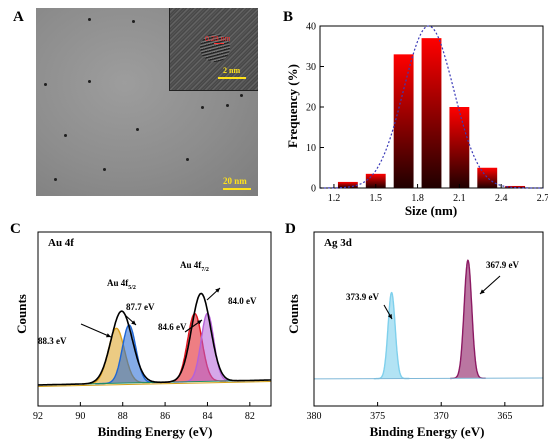 The width and height of the screenshot is (550, 442). Describe the element at coordinates (250, 416) in the screenshot. I see `x-tick-label: 82` at that location.